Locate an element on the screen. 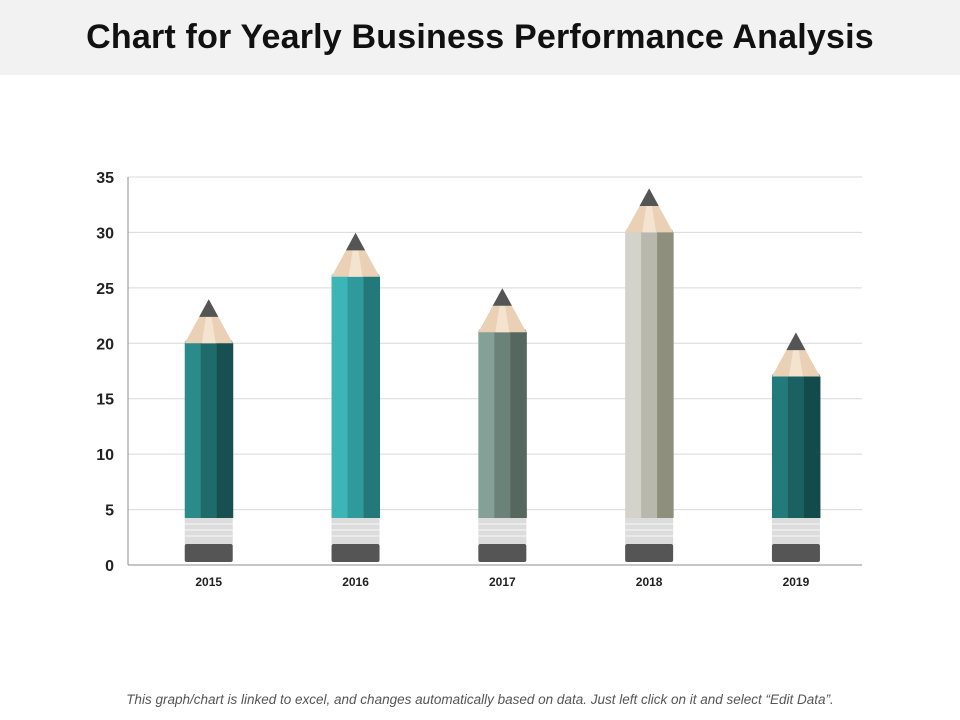 The image size is (960, 720). pencil-bar-2018 is located at coordinates (649, 375).